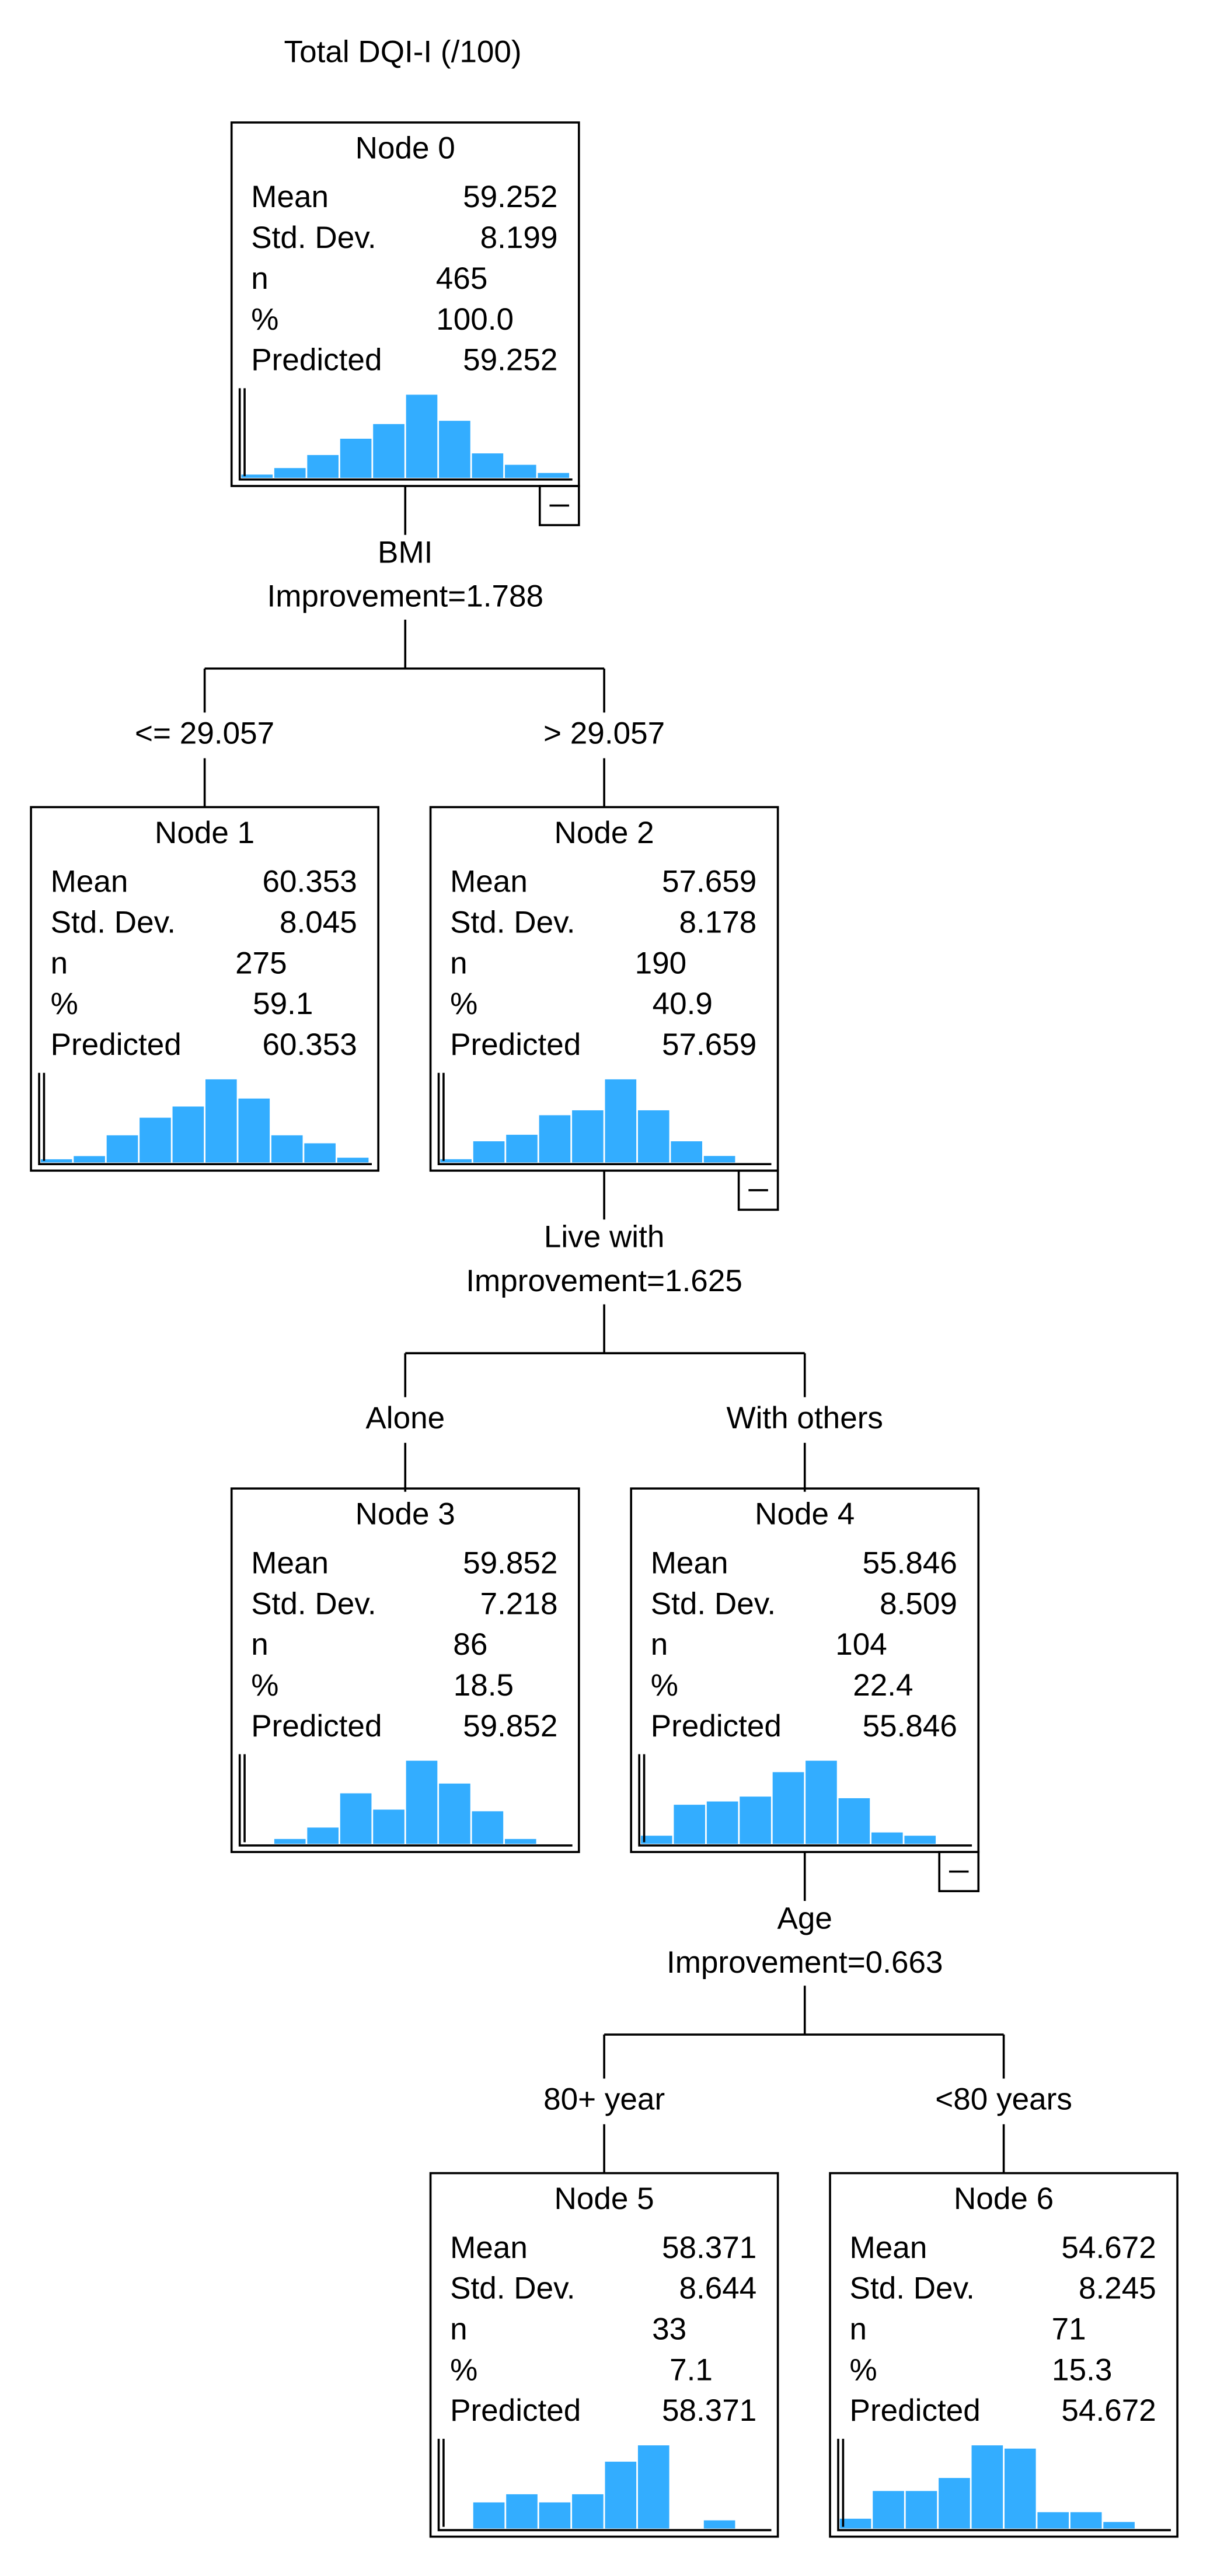 The height and width of the screenshot is (2576, 1210). Describe the element at coordinates (605, 1237) in the screenshot. I see `split-variable: Live with` at that location.